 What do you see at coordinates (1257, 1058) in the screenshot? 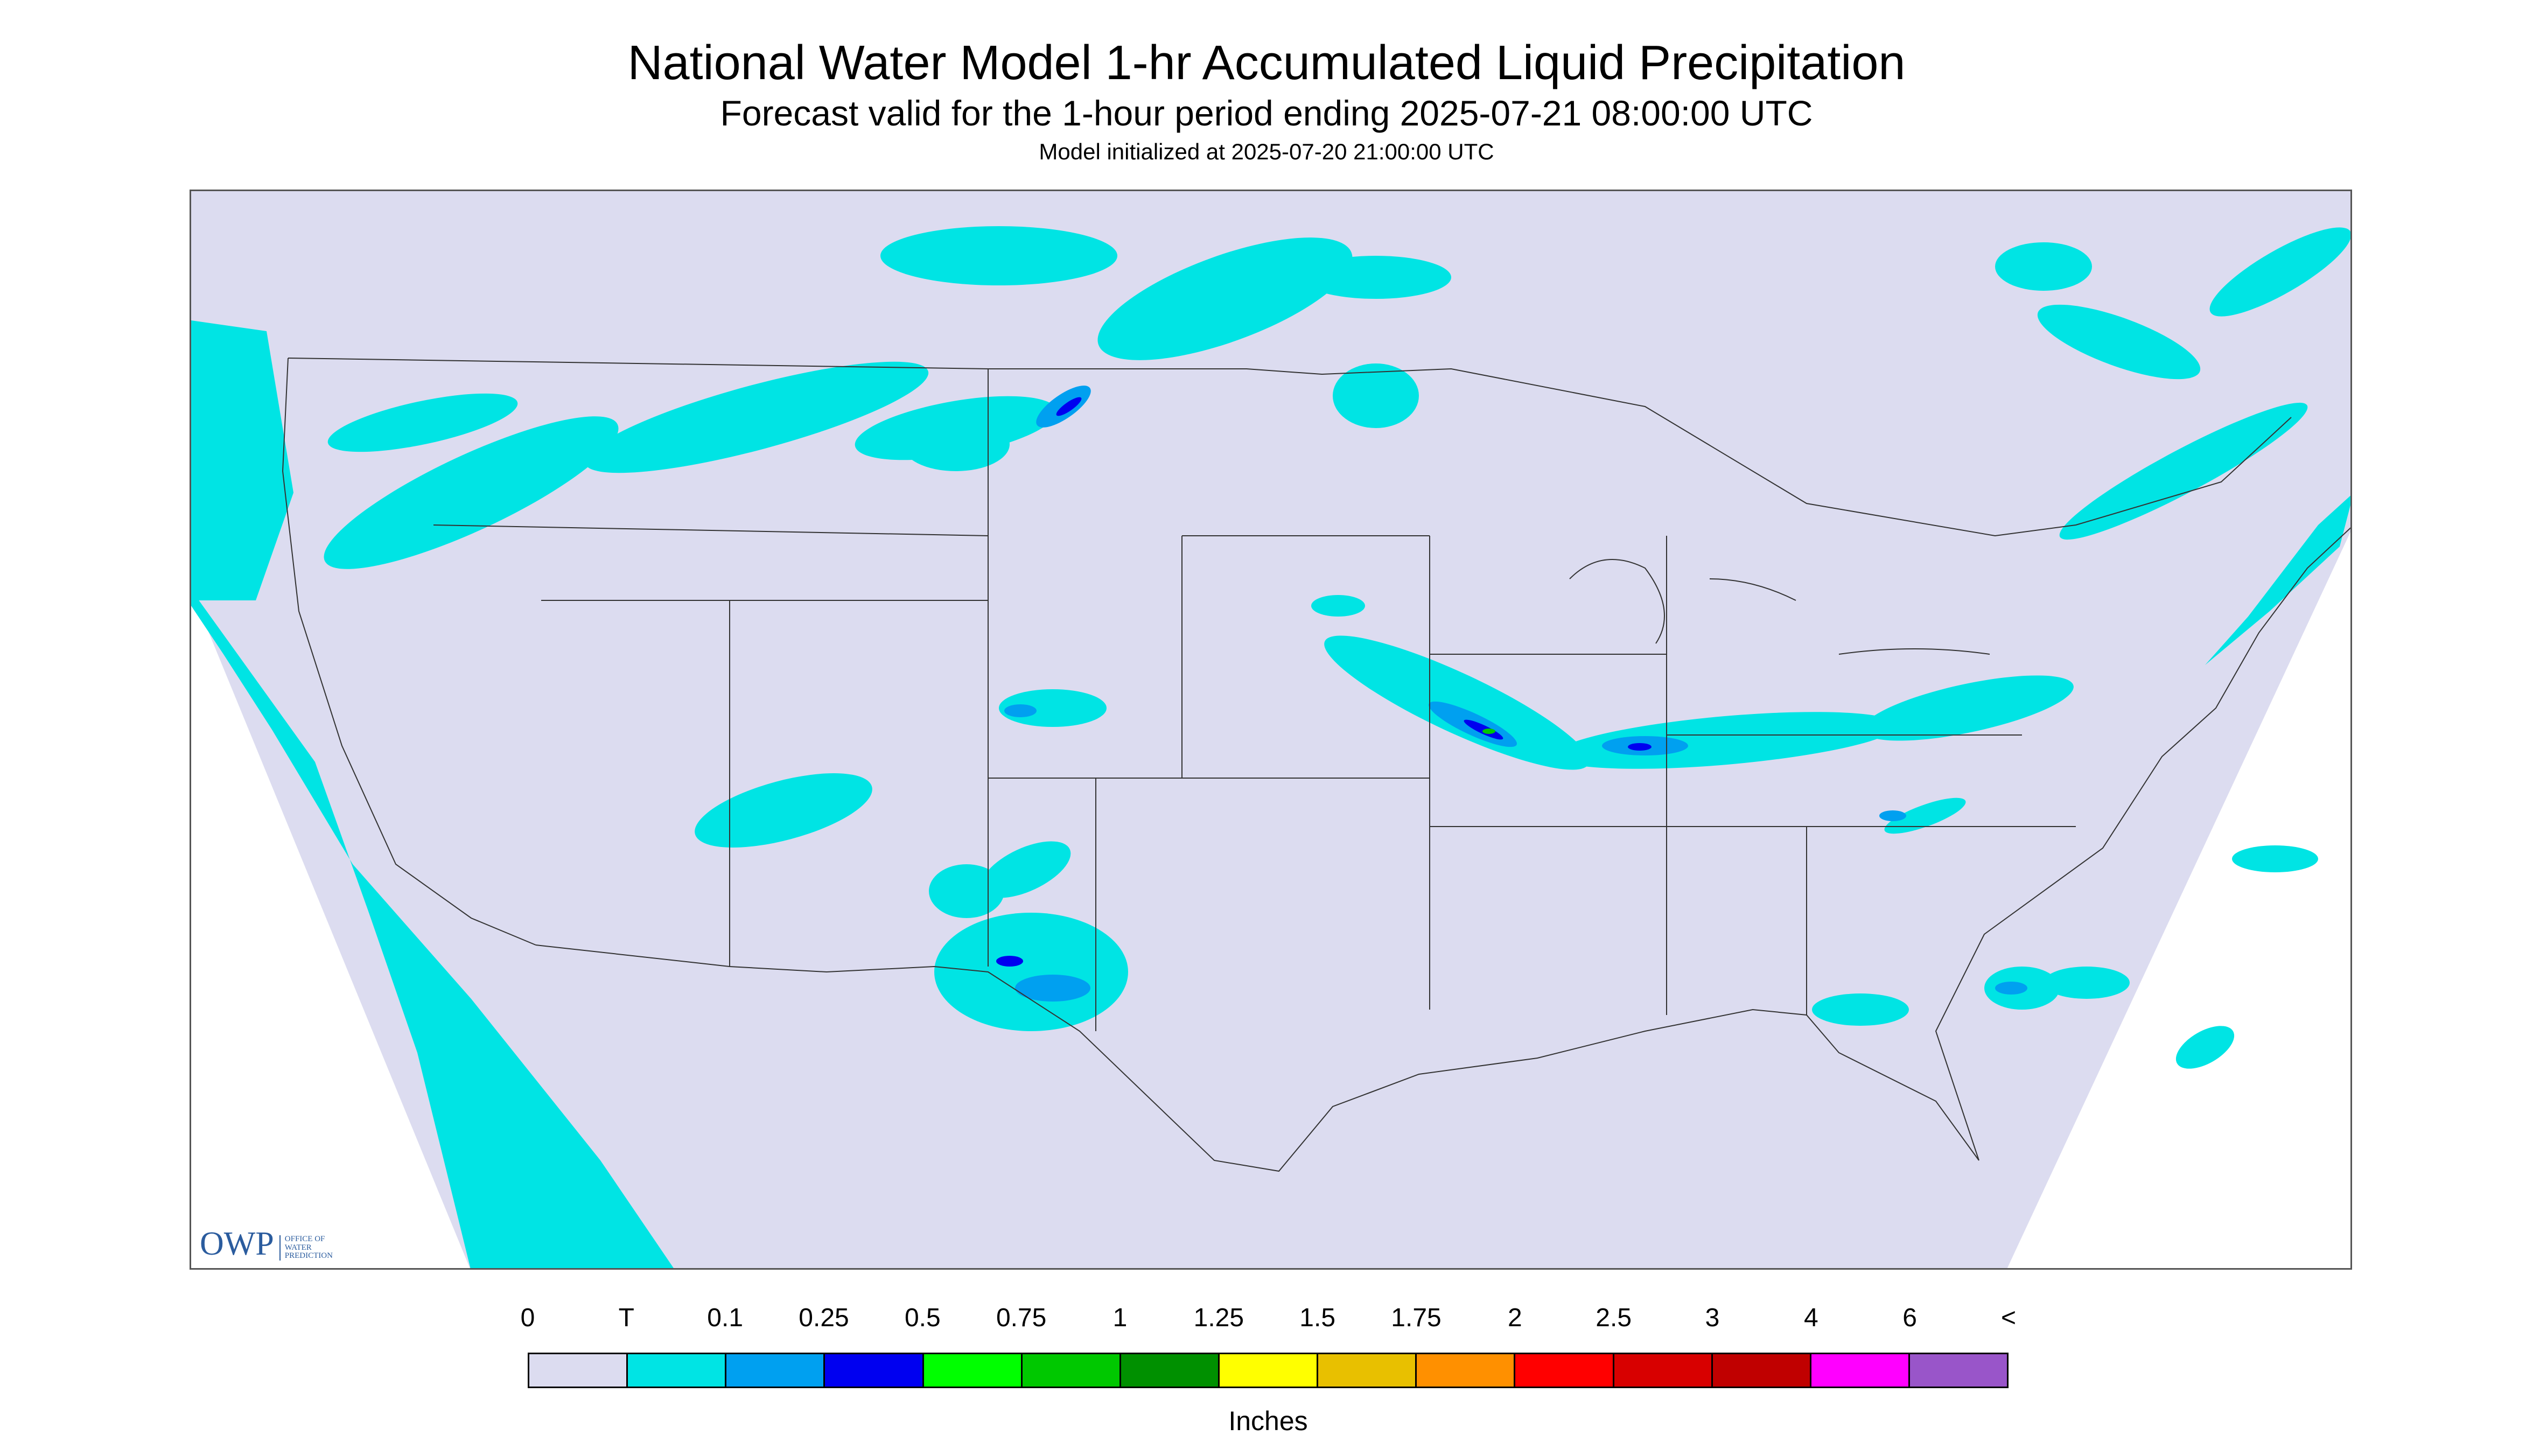
I see `mexico-border` at bounding box center [1257, 1058].